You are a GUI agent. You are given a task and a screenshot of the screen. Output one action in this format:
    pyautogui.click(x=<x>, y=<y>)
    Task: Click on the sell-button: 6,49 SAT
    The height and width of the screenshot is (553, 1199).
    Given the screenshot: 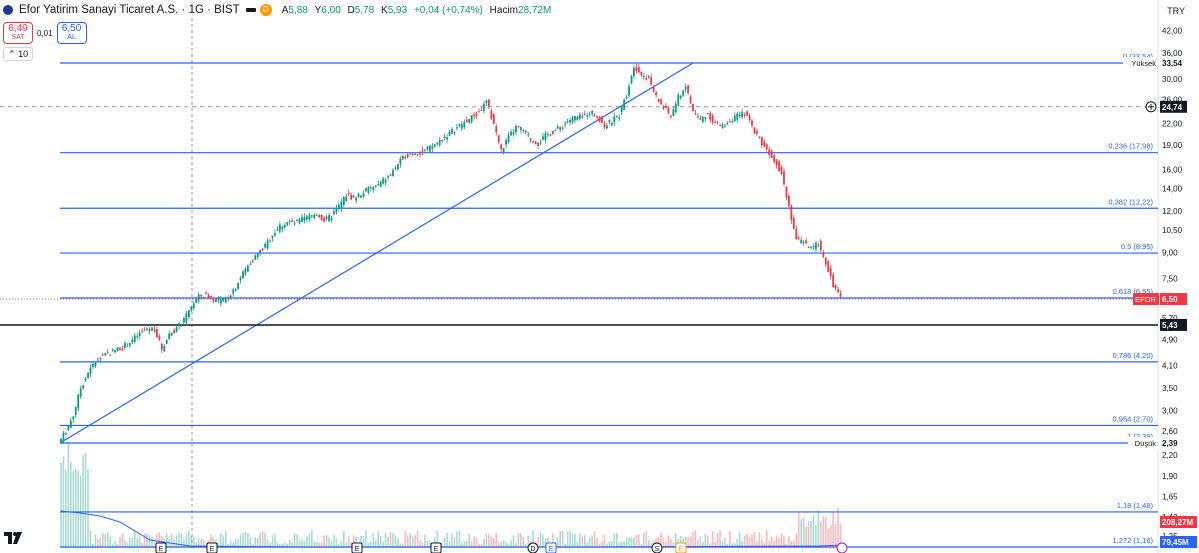 What is the action you would take?
    pyautogui.click(x=18, y=33)
    